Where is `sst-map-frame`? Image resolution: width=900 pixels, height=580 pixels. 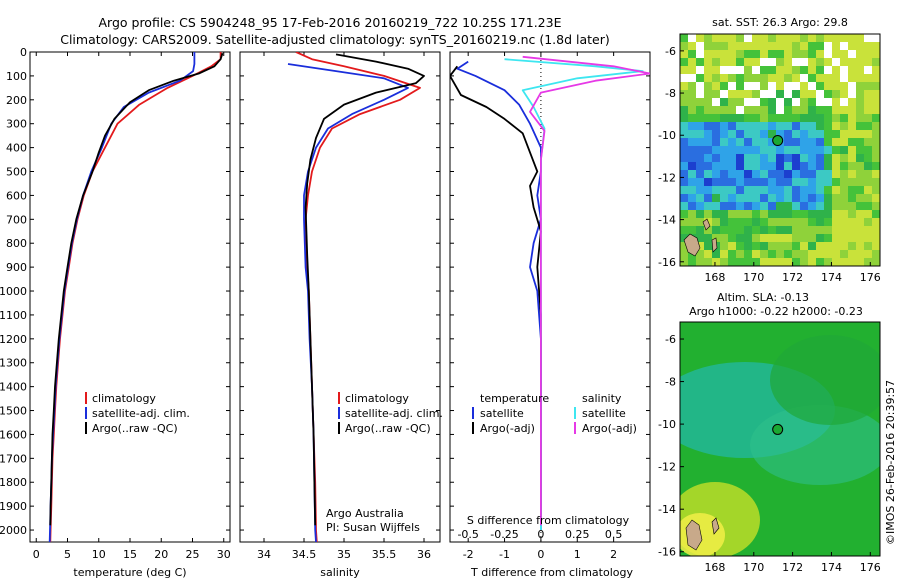
sst-map-frame is located at coordinates (780, 150).